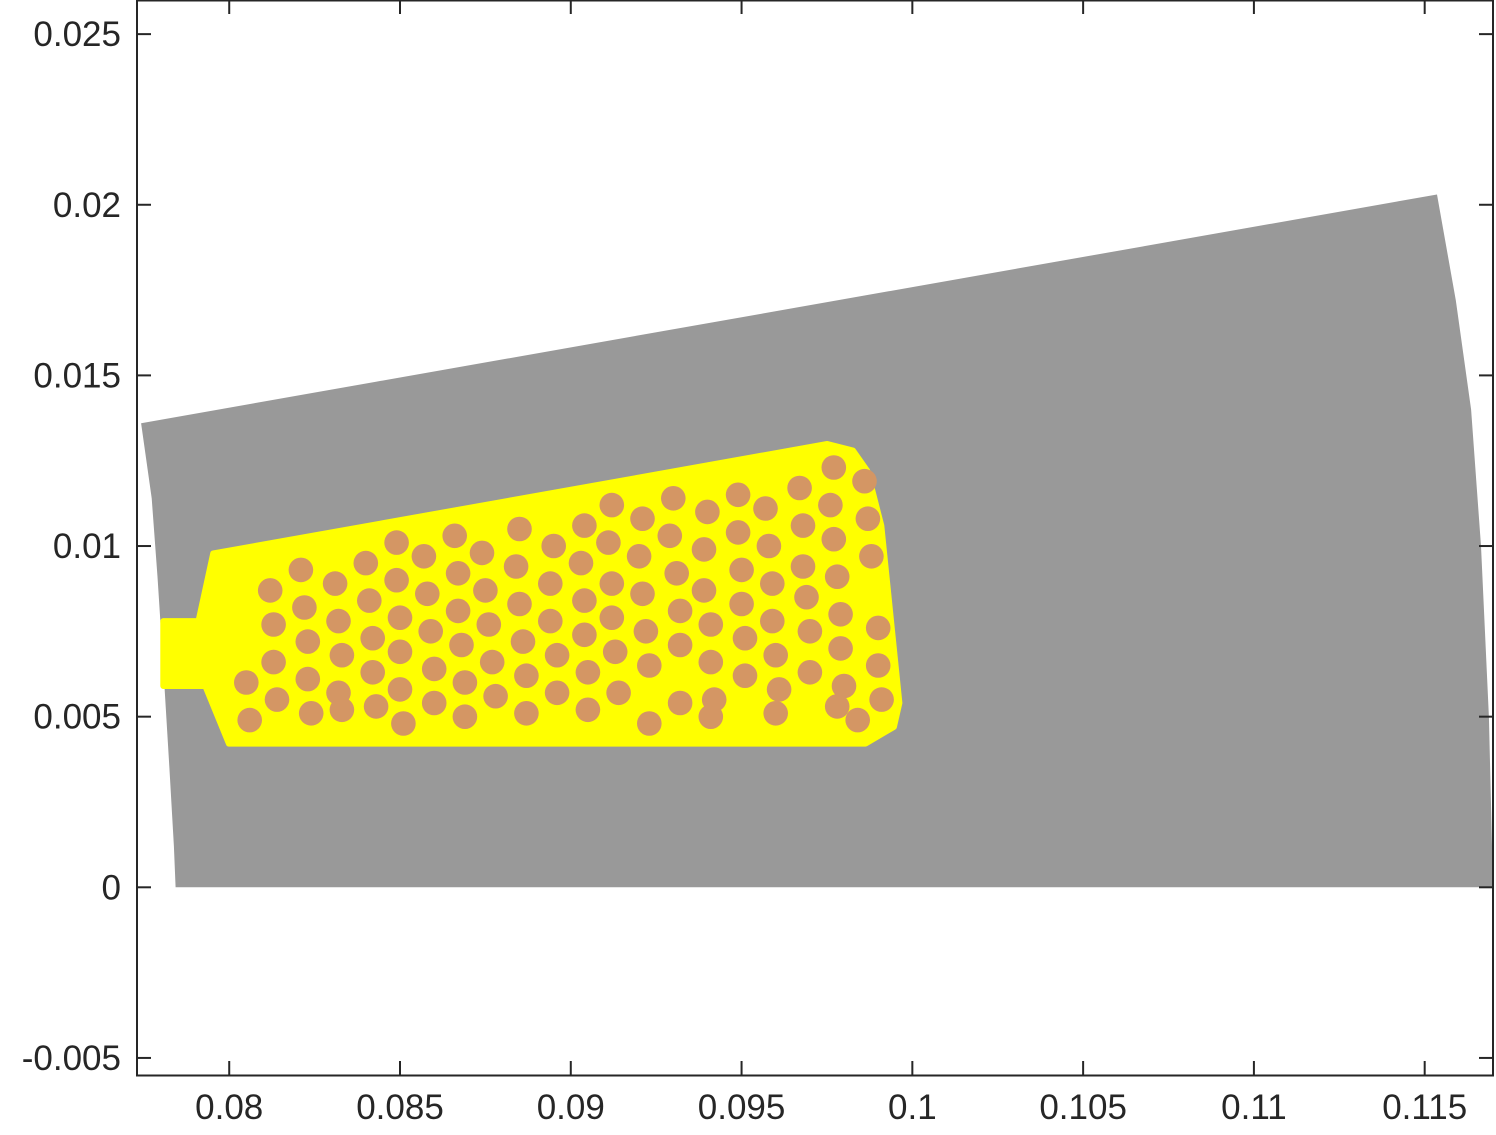 This screenshot has width=1496, height=1135. What do you see at coordinates (77, 375) in the screenshot?
I see `y-tick-label: 0.015` at bounding box center [77, 375].